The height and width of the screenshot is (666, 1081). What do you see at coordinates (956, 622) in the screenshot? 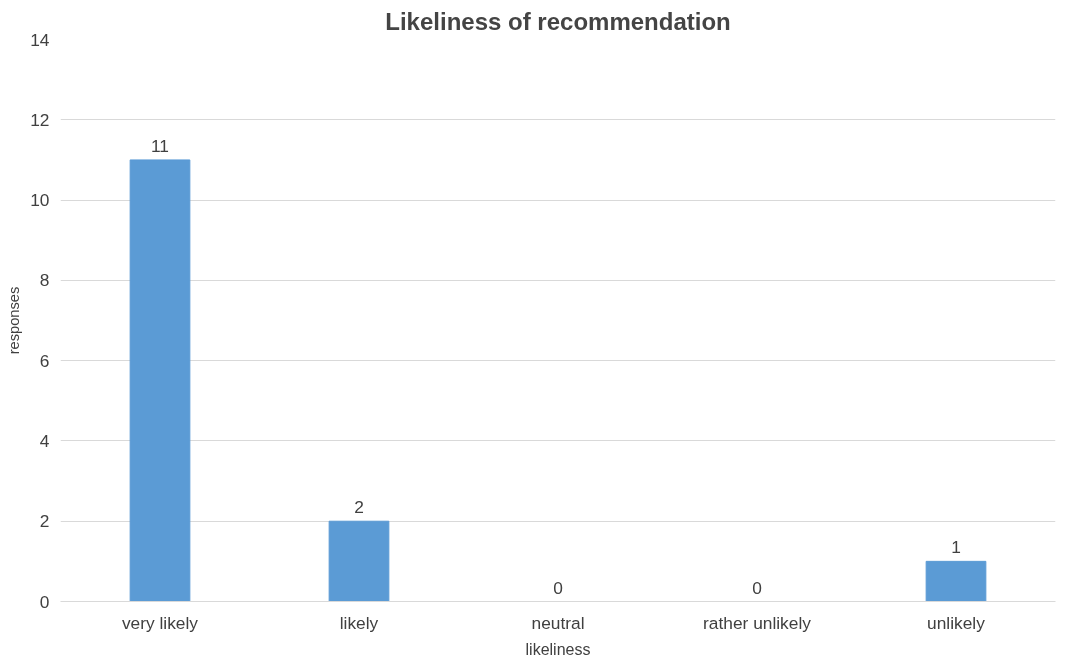
I see `x-tick-label: unlikely` at bounding box center [956, 622].